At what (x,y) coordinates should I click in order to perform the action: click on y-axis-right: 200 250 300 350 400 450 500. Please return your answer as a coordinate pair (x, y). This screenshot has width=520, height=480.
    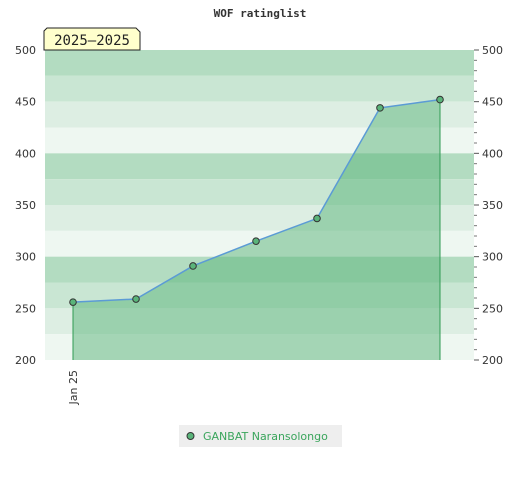
    Looking at the image, I should click on (488, 205).